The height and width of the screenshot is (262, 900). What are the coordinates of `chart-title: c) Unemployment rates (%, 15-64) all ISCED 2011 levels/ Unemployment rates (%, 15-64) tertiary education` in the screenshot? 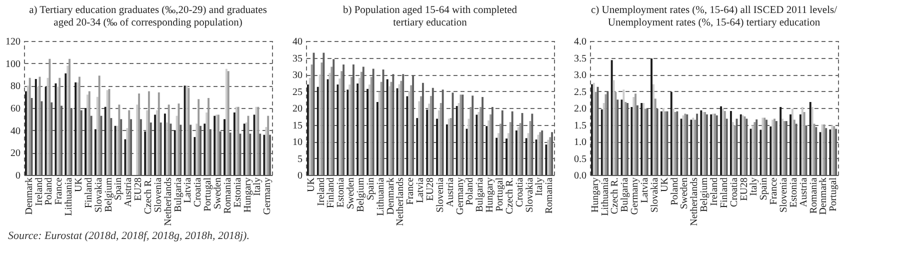 It's located at (714, 16).